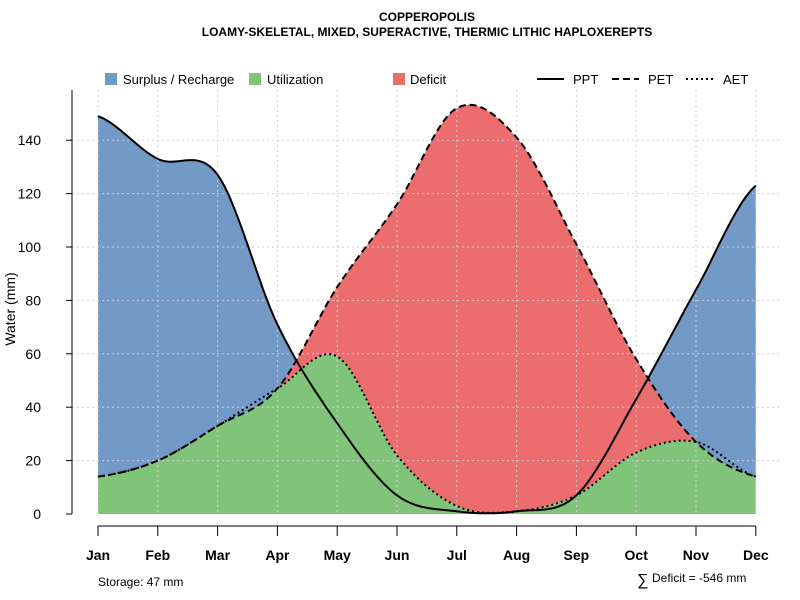 The image size is (800, 600). Describe the element at coordinates (10, 308) in the screenshot. I see `y-axis-label: Water (mm)` at that location.